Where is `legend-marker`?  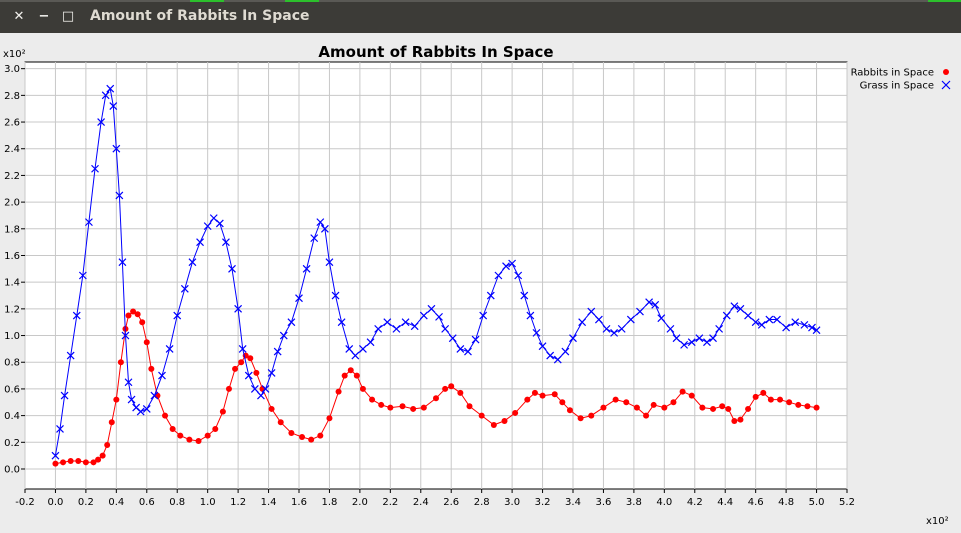 legend-marker is located at coordinates (946, 85).